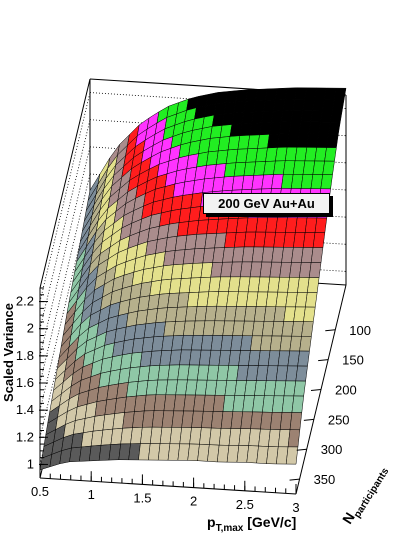 The width and height of the screenshot is (414, 535). I want to click on y-tick-label: 100, so click(360, 330).